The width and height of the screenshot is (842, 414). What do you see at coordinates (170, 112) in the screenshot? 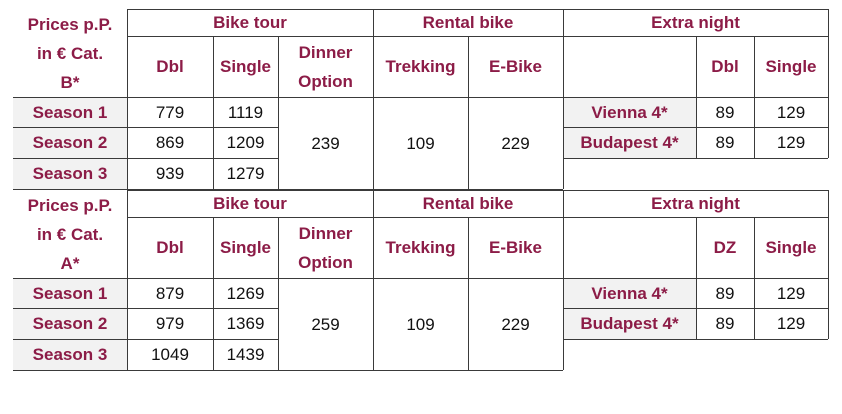
I see `season-dbl-price: 779` at bounding box center [170, 112].